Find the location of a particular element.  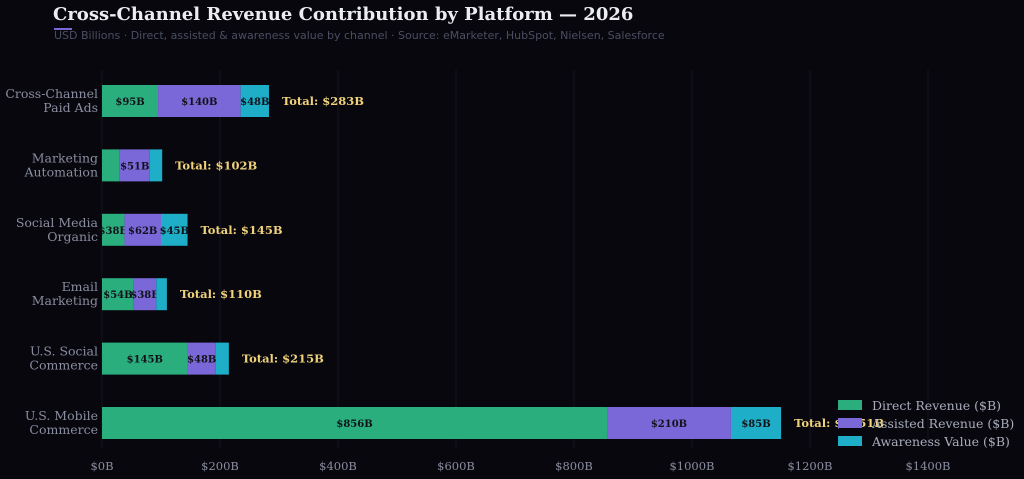

x-tick-label: $0B is located at coordinates (101, 466).